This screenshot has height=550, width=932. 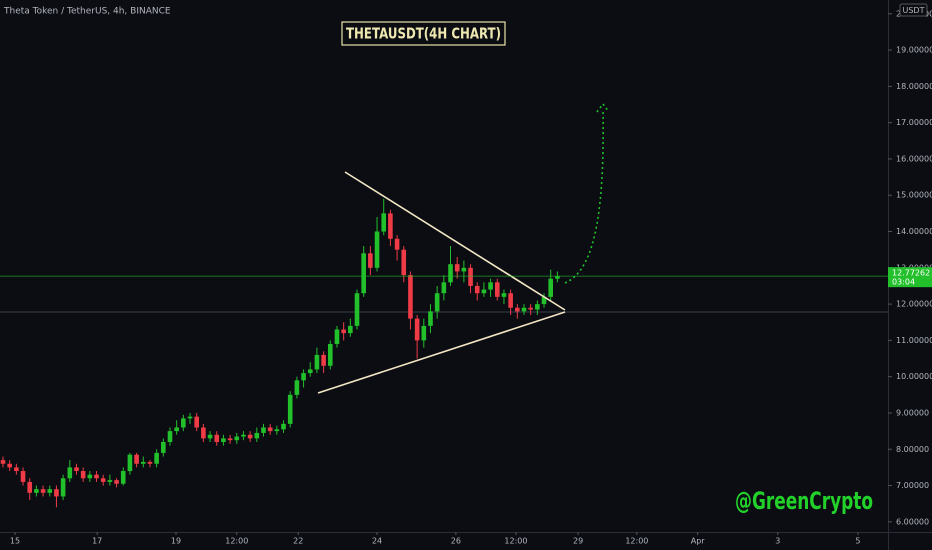 What do you see at coordinates (97, 541) in the screenshot?
I see `x-tick-label: 17` at bounding box center [97, 541].